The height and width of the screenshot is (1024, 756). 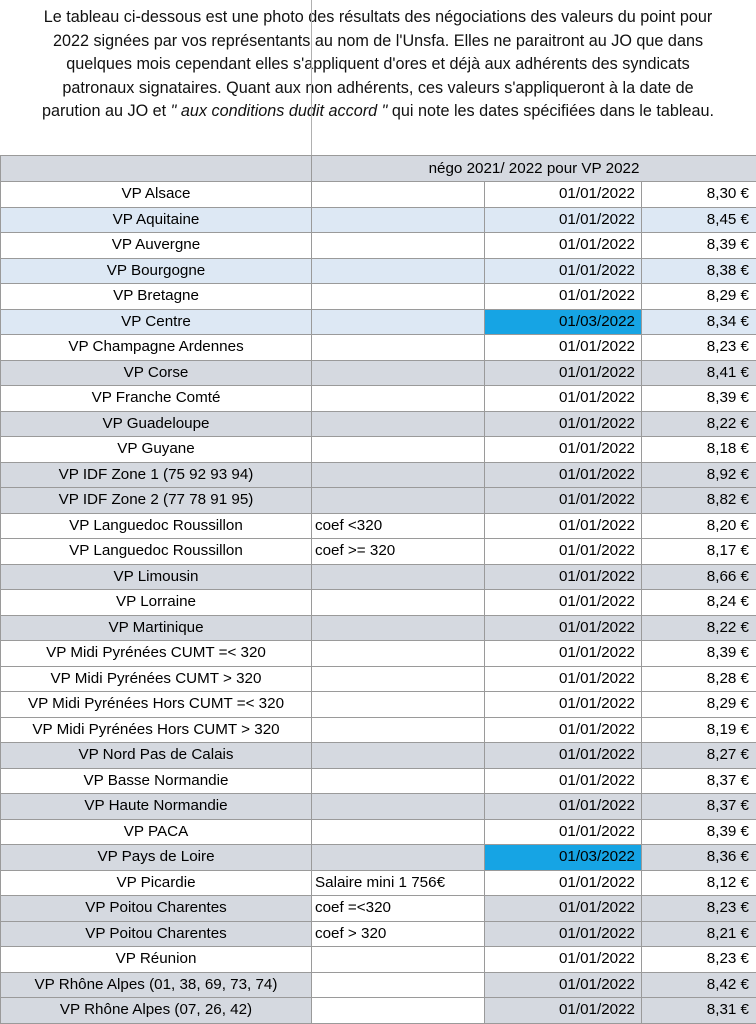 I want to click on region-cell: VP Guadeloupe, so click(x=156, y=423).